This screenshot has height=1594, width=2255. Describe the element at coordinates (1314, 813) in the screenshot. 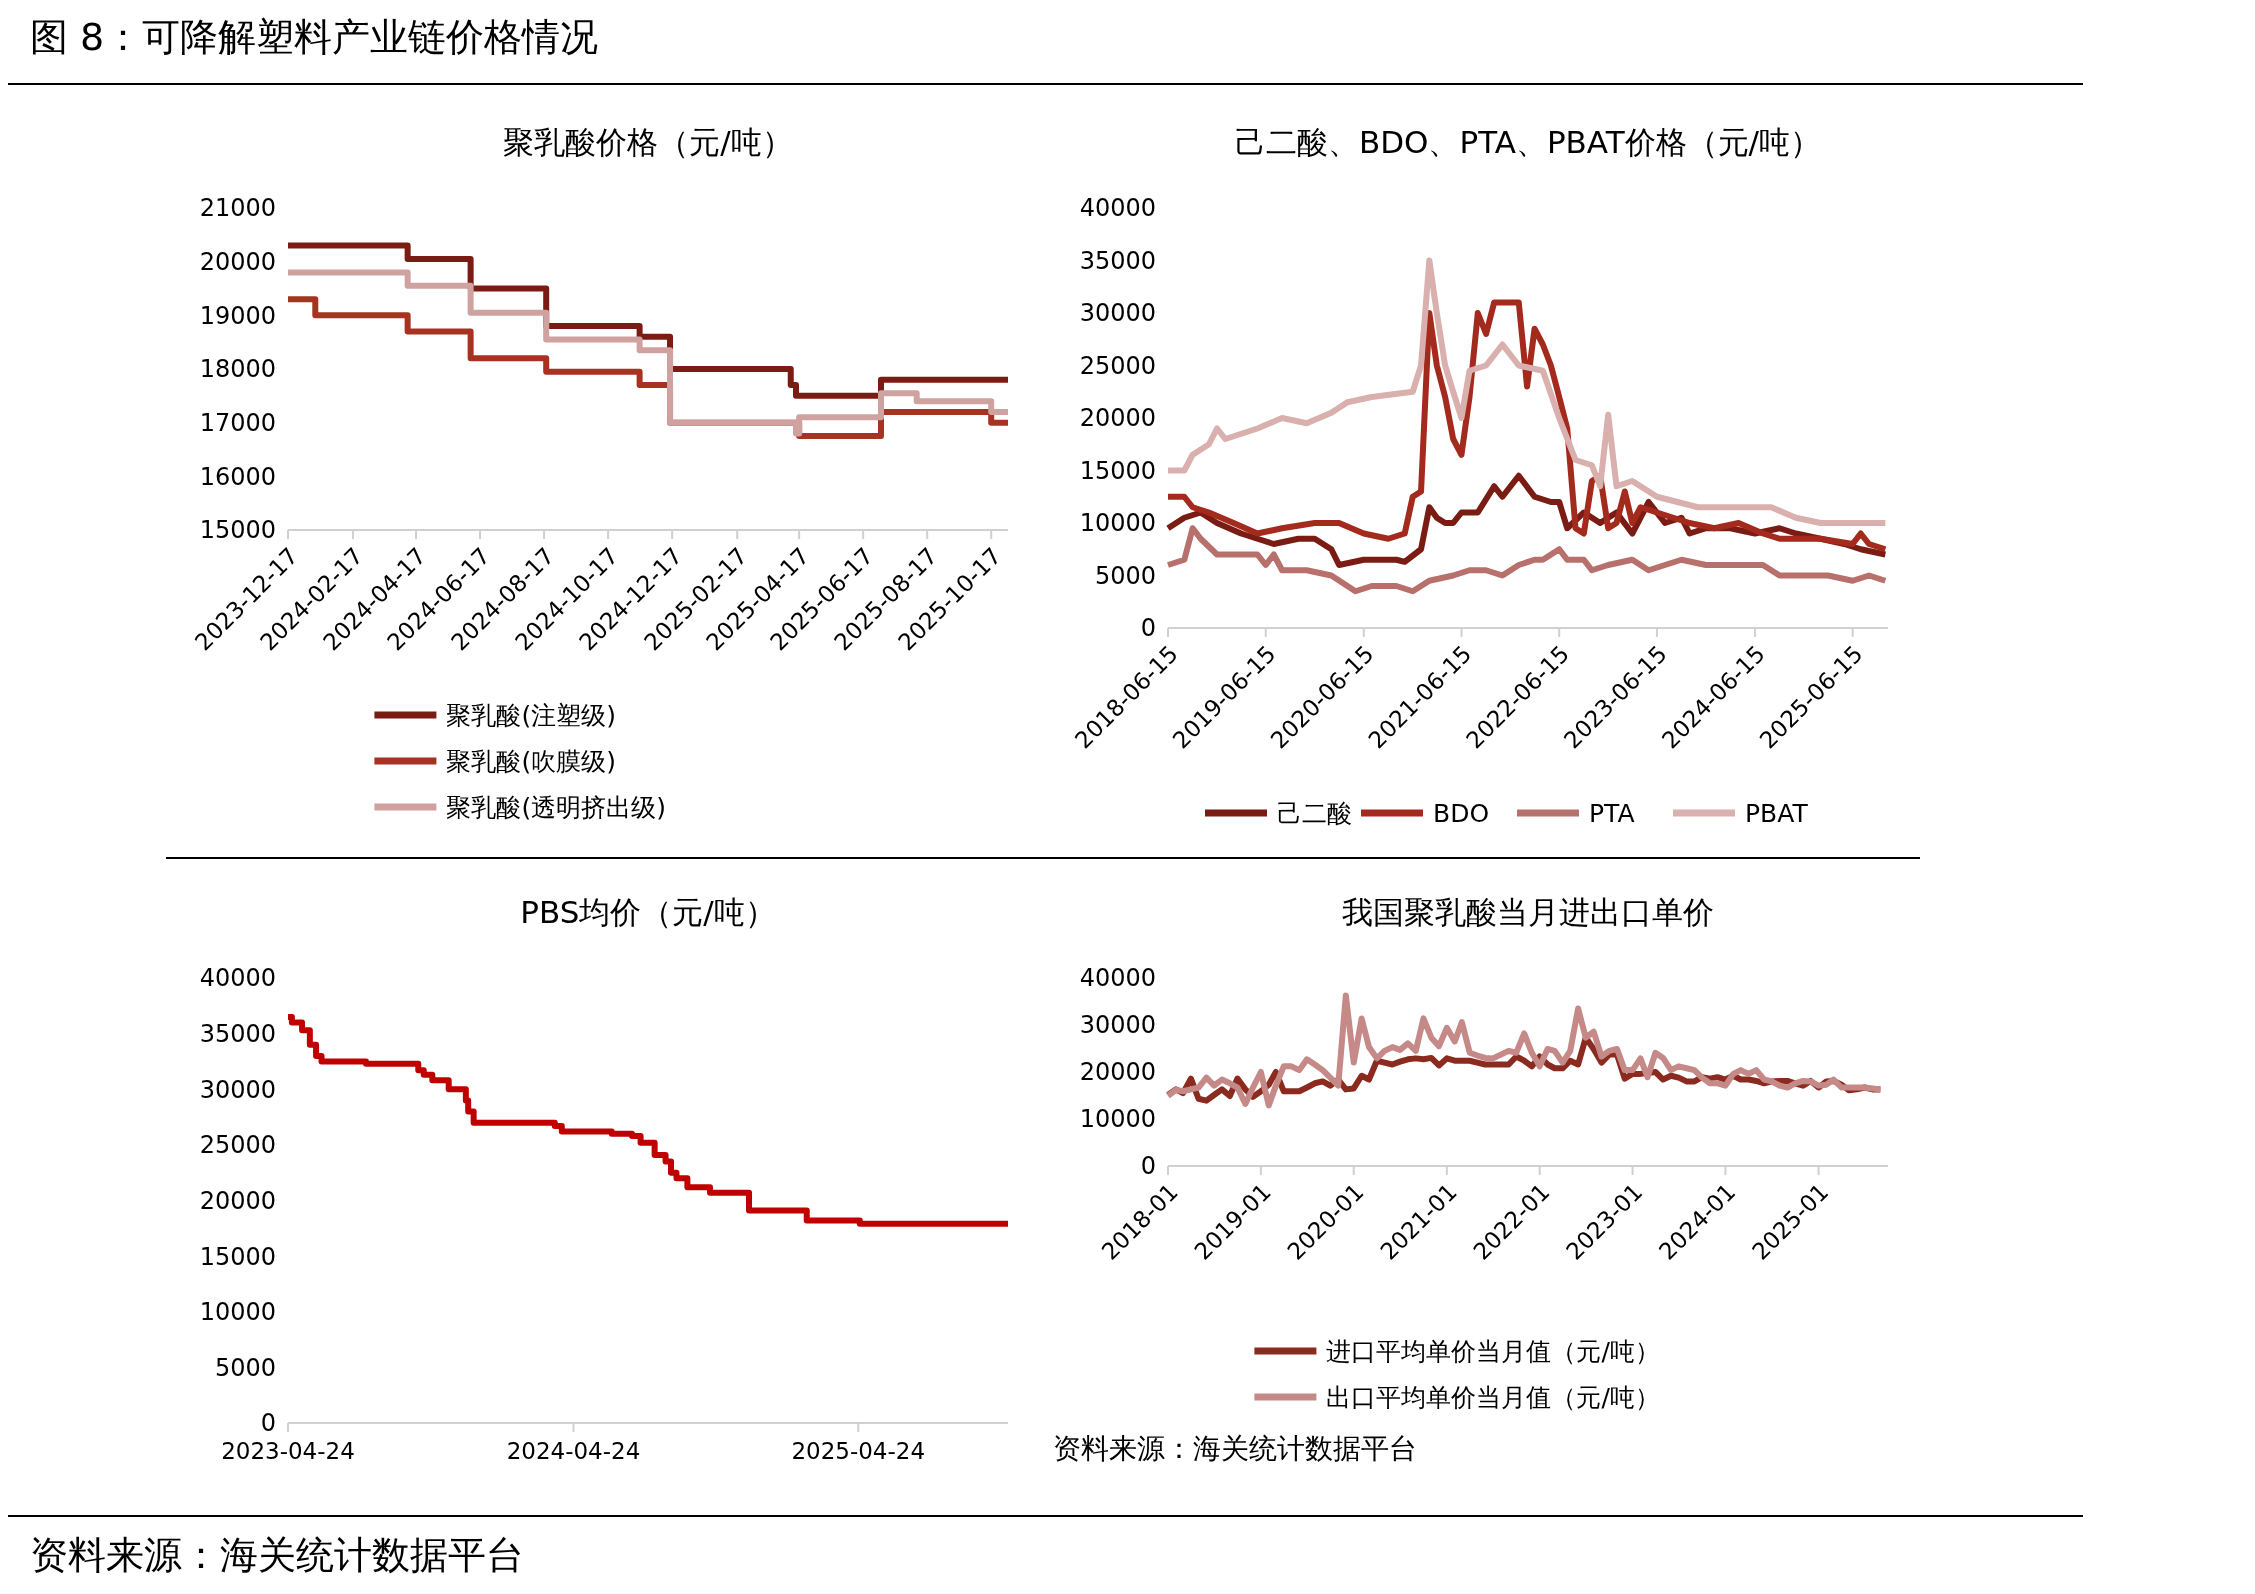

I see `legend-label: 己二酸` at that location.